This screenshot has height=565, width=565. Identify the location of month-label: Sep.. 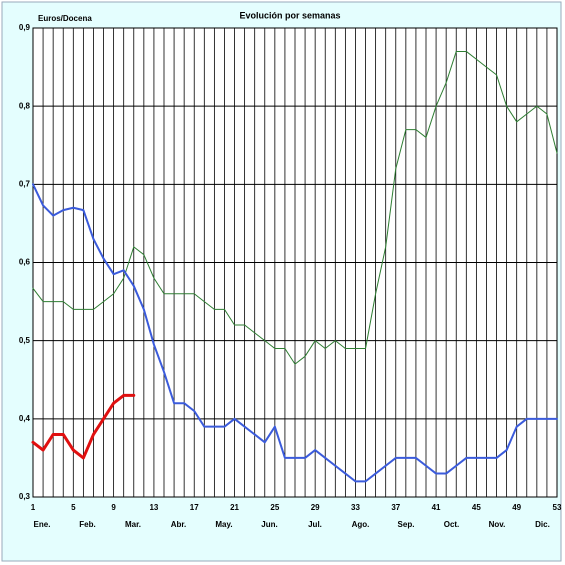
(406, 524).